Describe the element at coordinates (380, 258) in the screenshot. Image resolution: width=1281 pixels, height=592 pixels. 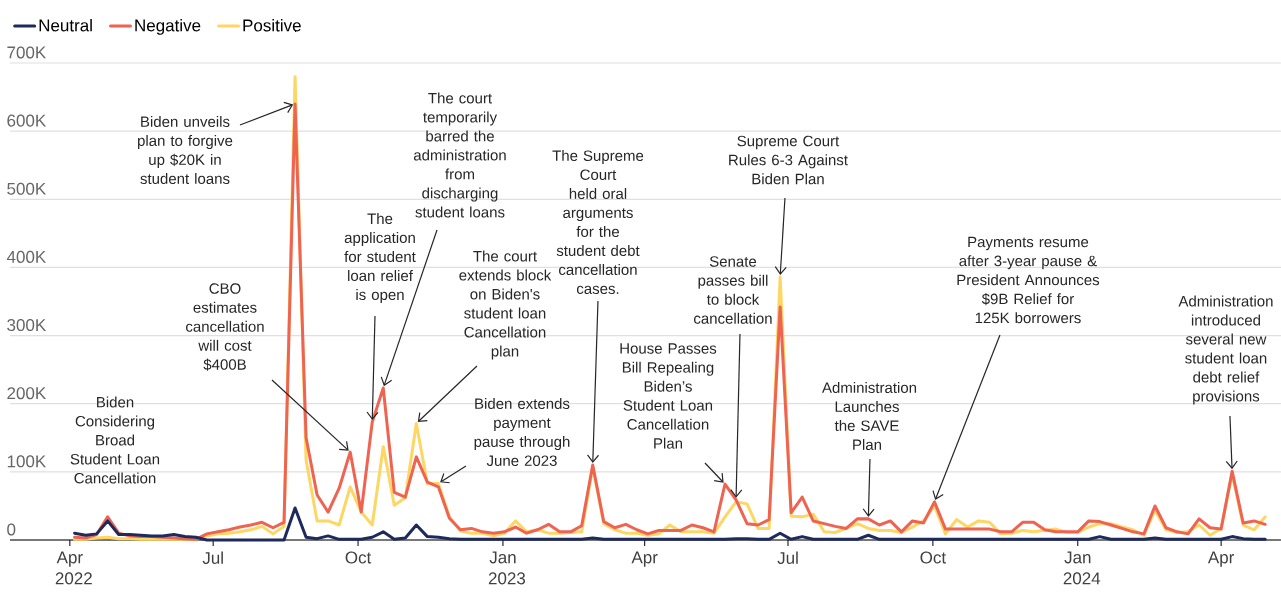
I see `annotation: The application for student loan relief is open` at that location.